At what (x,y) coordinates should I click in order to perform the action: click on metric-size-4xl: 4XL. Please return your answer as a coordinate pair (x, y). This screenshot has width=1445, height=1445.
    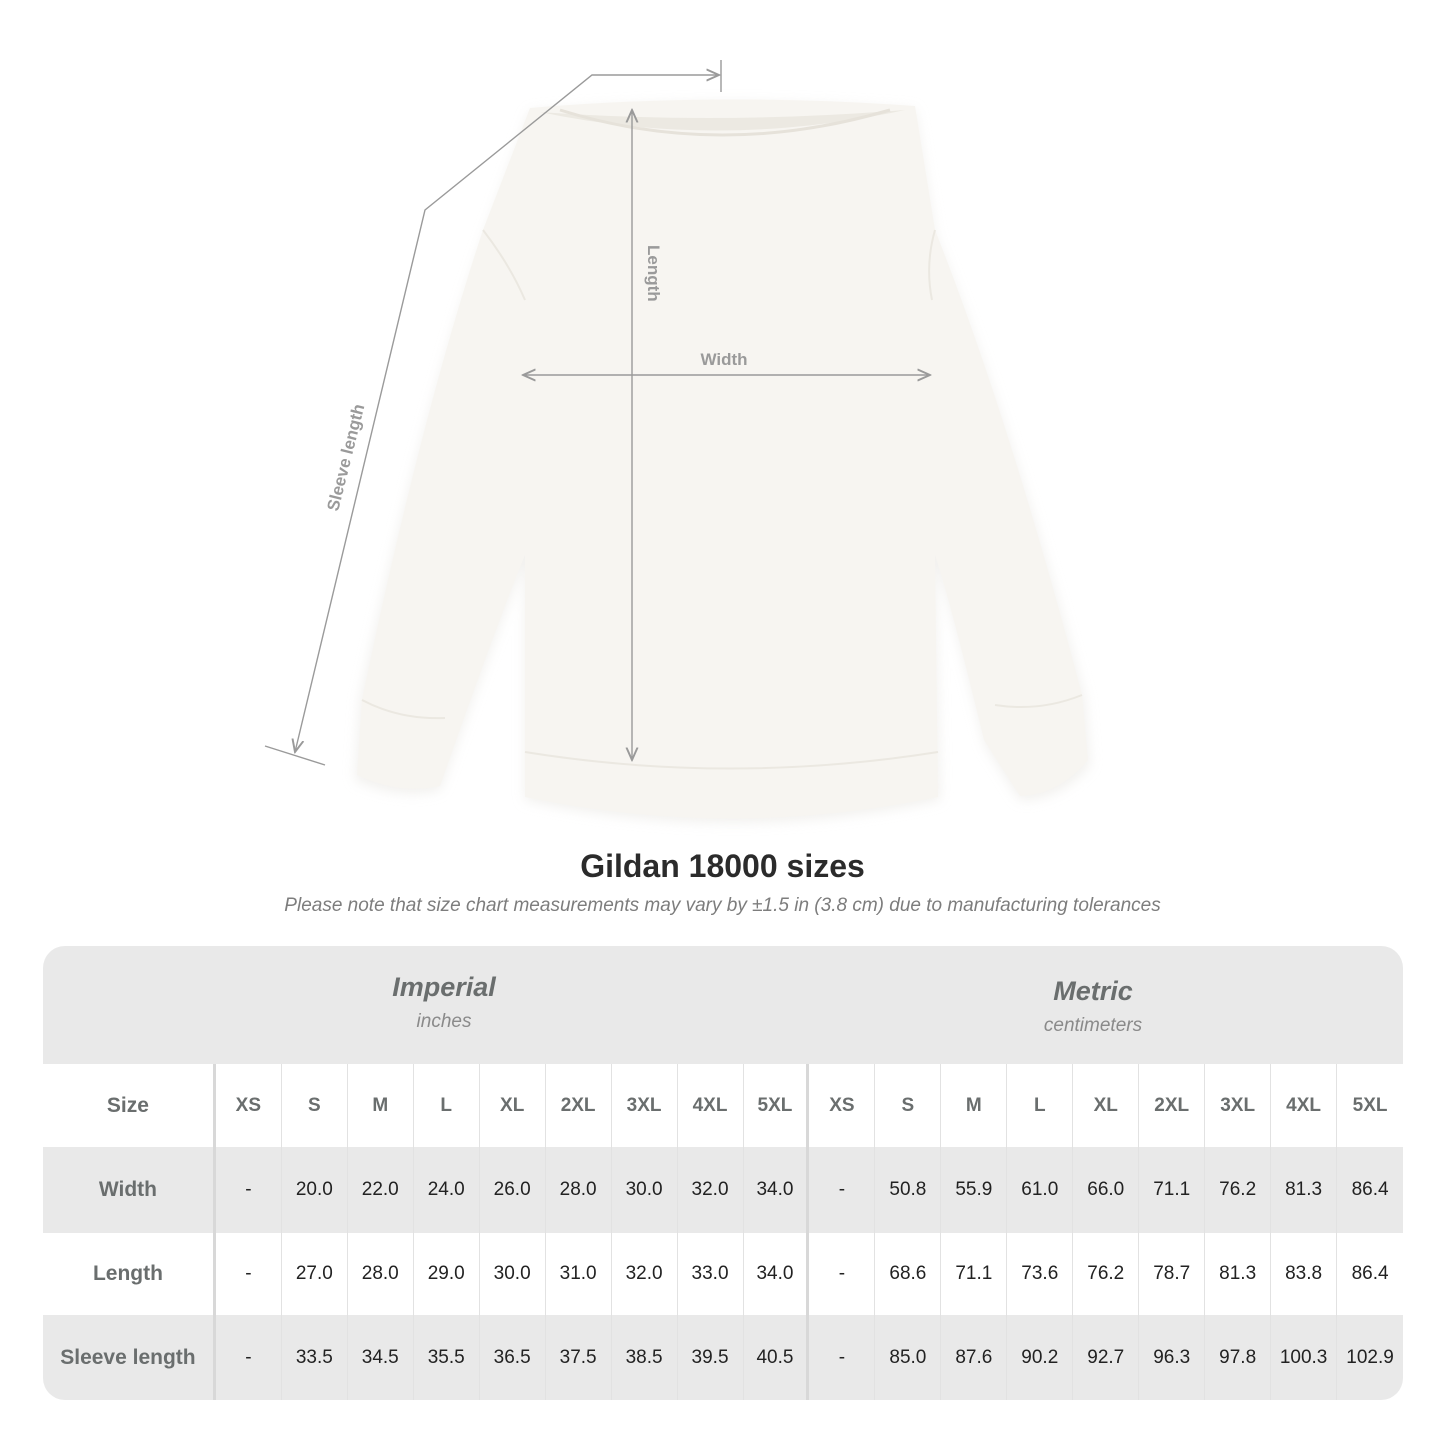
    Looking at the image, I should click on (1304, 1105).